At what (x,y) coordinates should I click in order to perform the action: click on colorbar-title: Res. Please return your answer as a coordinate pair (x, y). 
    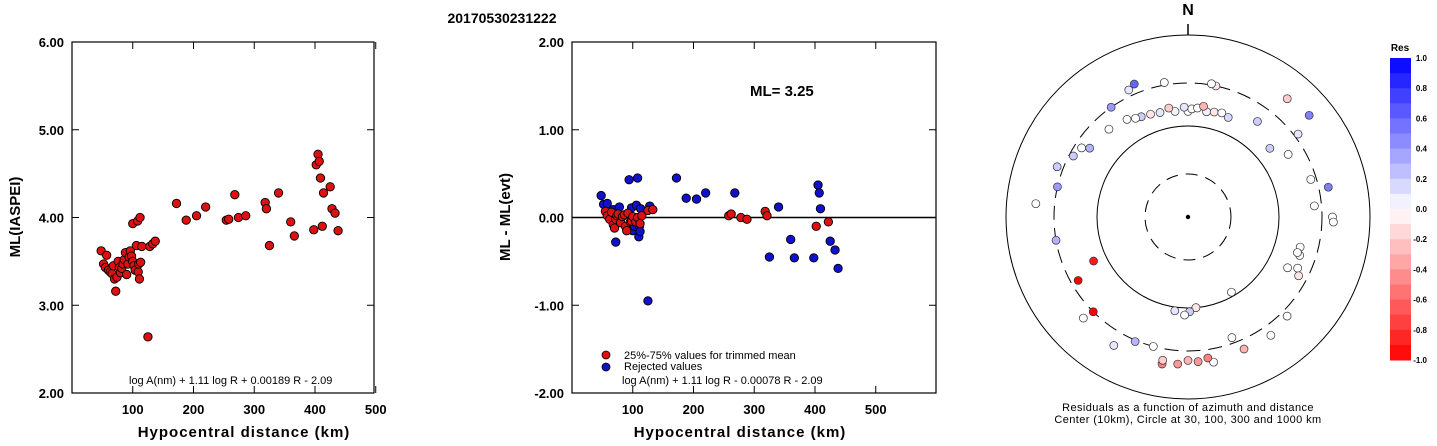
    Looking at the image, I should click on (1400, 48).